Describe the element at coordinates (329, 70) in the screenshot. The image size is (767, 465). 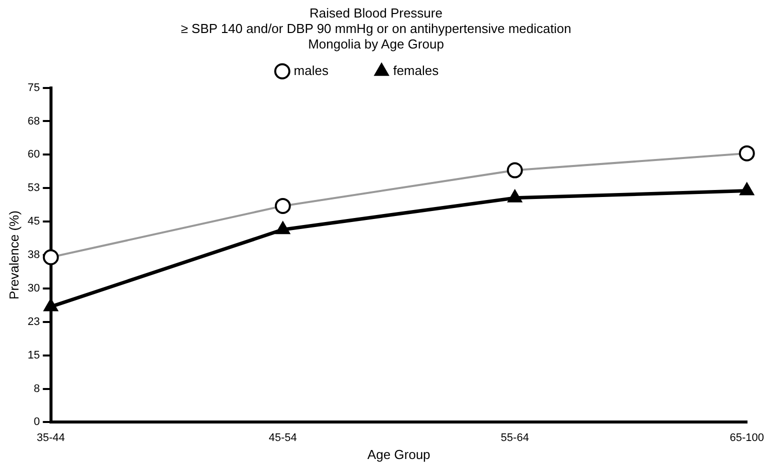
I see `legend-label: males` at that location.